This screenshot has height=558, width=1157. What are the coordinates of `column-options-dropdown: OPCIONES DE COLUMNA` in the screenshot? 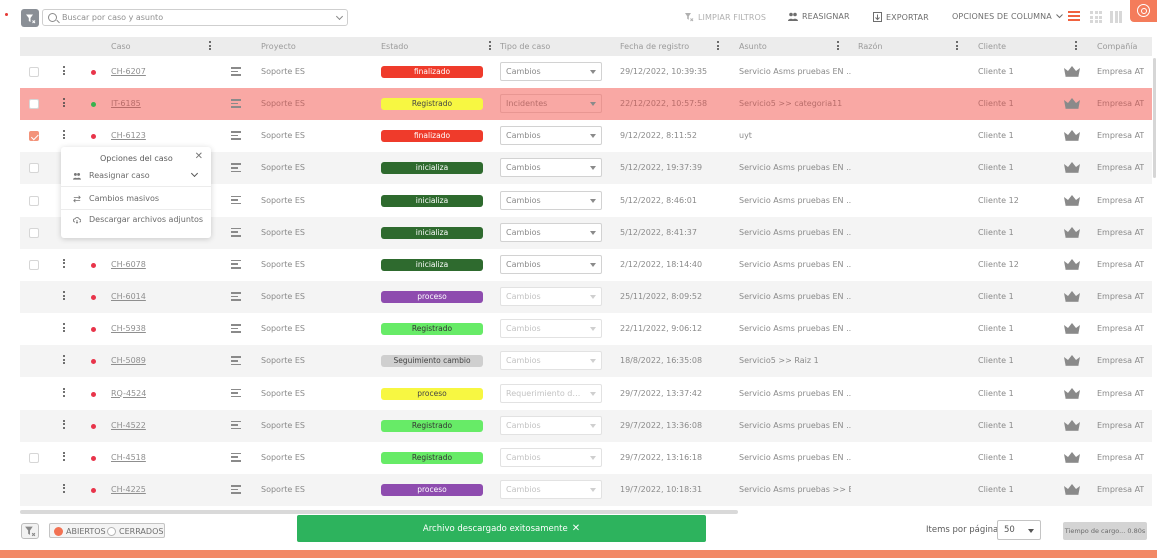 It's located at (1007, 16).